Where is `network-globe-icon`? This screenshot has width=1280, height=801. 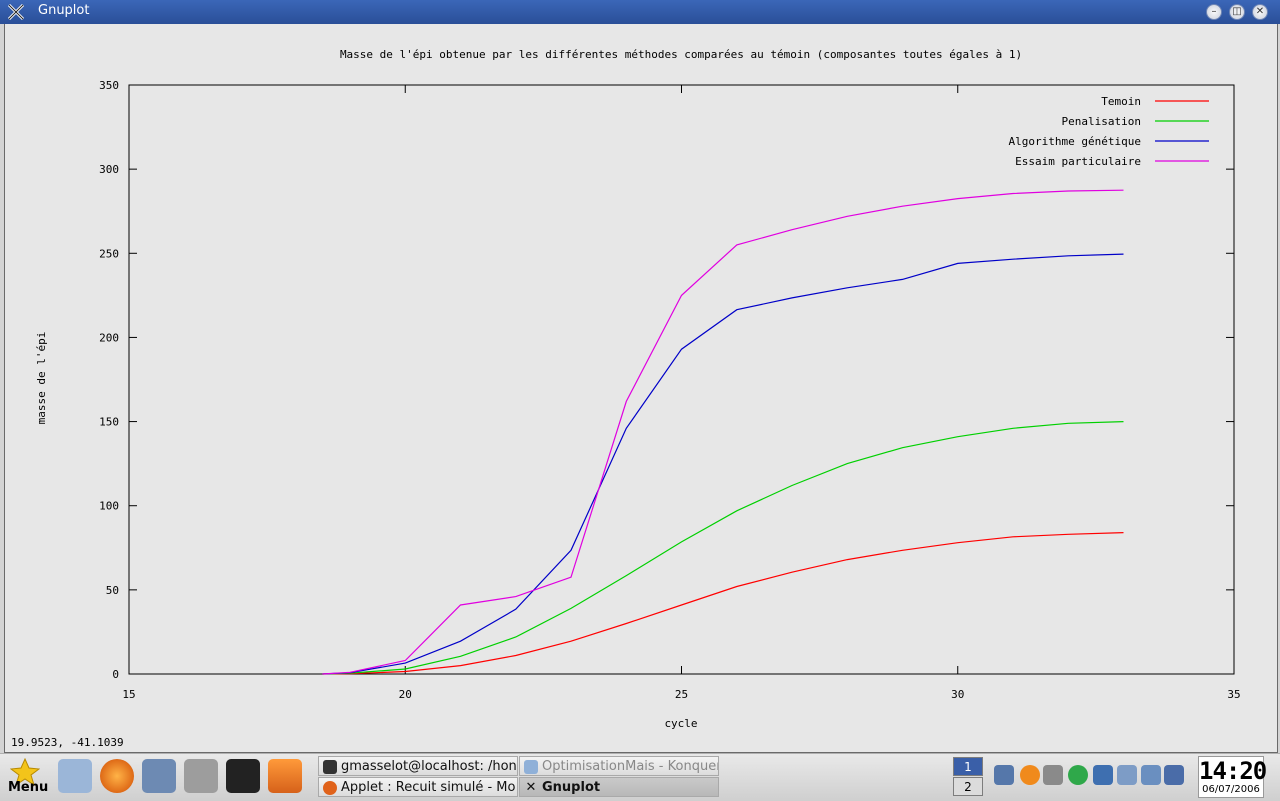
network-globe-icon is located at coordinates (159, 776).